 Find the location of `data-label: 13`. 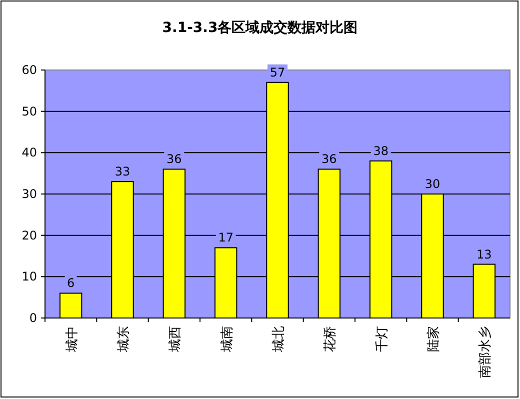

data-label: 13 is located at coordinates (484, 254).